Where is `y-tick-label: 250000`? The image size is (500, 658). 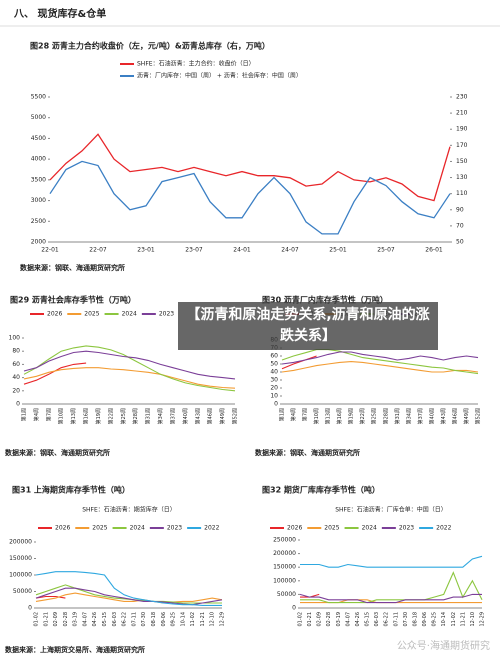
y-tick-label: 250000 is located at coordinates (284, 540).